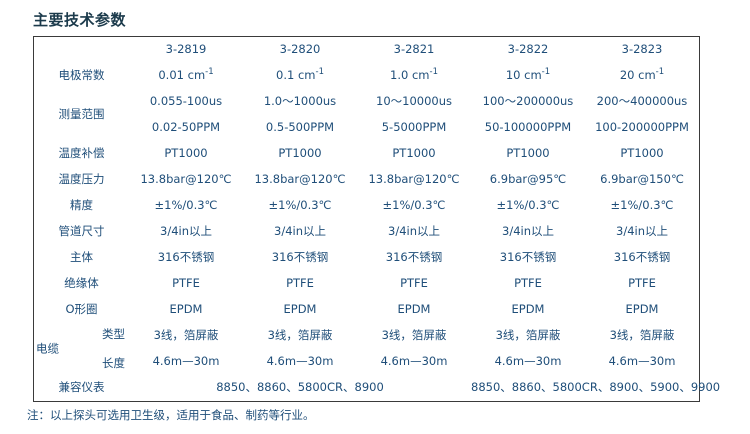 This screenshot has height=434, width=750. What do you see at coordinates (366, 154) in the screenshot?
I see `table-row-temp-compensation: 温度补偿 PT1000 PT1000 PT1000 PT1000 PT1000` at bounding box center [366, 154].